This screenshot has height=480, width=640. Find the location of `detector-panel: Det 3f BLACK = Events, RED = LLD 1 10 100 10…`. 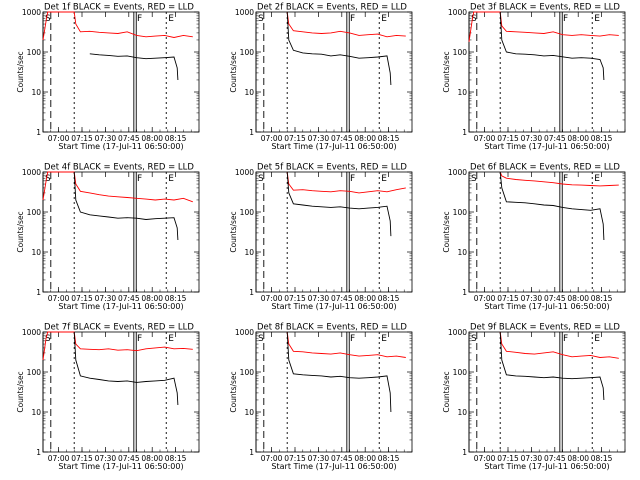

detector-panel: Det 3f BLACK = Events, RED = LLD 1 10 100 10… is located at coordinates (534, 77).